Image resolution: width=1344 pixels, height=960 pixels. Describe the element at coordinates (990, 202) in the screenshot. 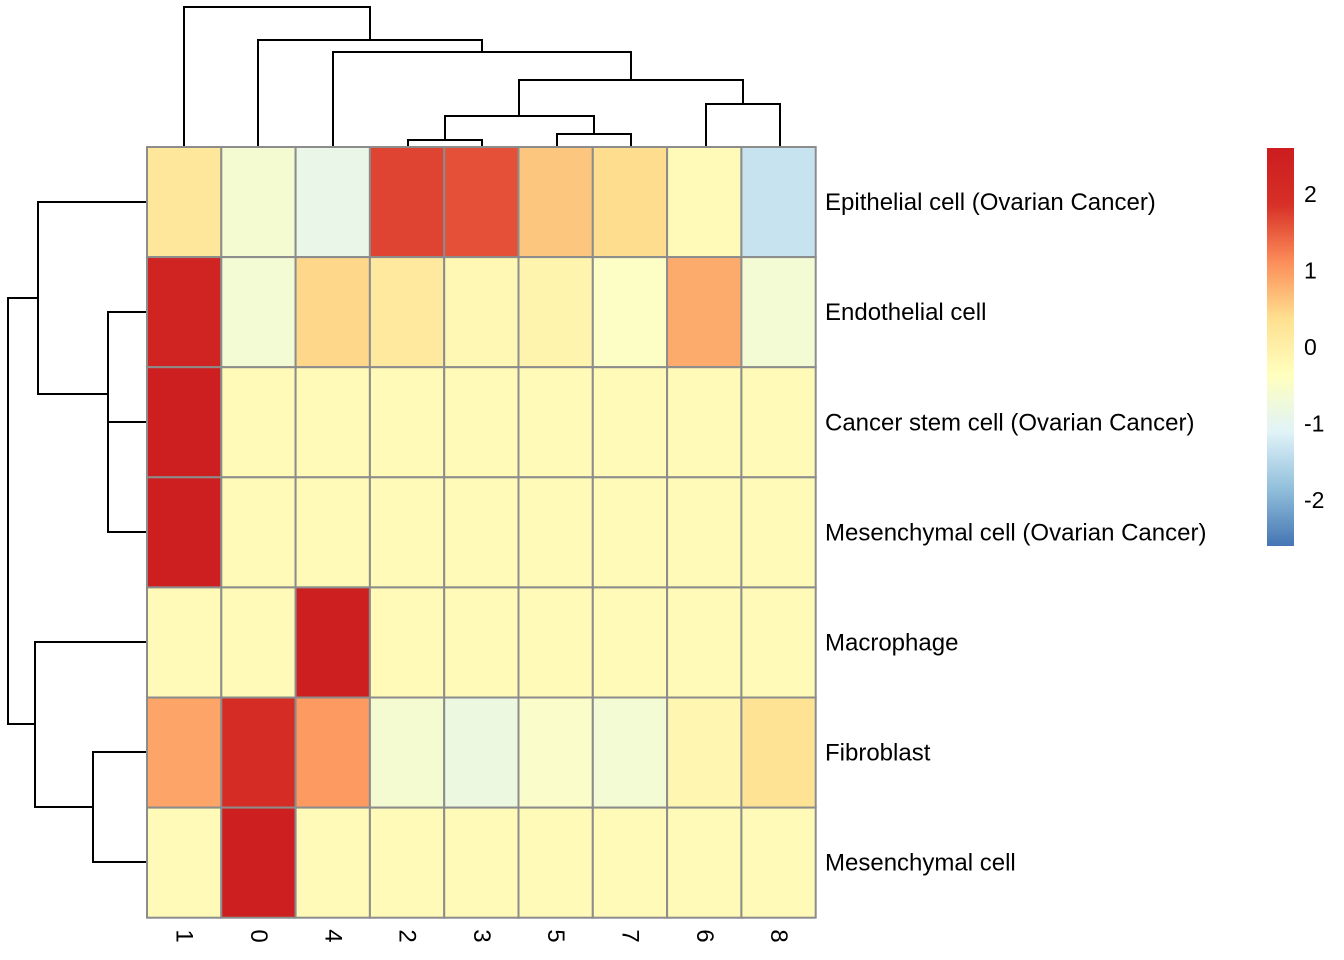

I see `row-label: Epithelial cell (Ovarian Cancer)` at that location.